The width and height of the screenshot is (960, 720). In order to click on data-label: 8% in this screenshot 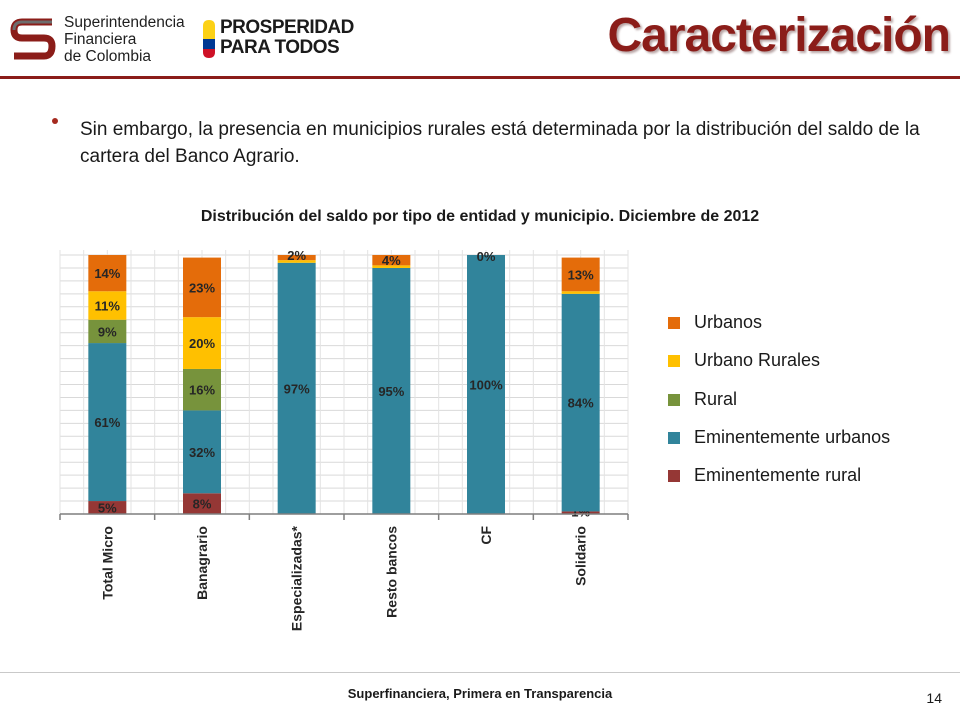, I will do `click(202, 504)`.